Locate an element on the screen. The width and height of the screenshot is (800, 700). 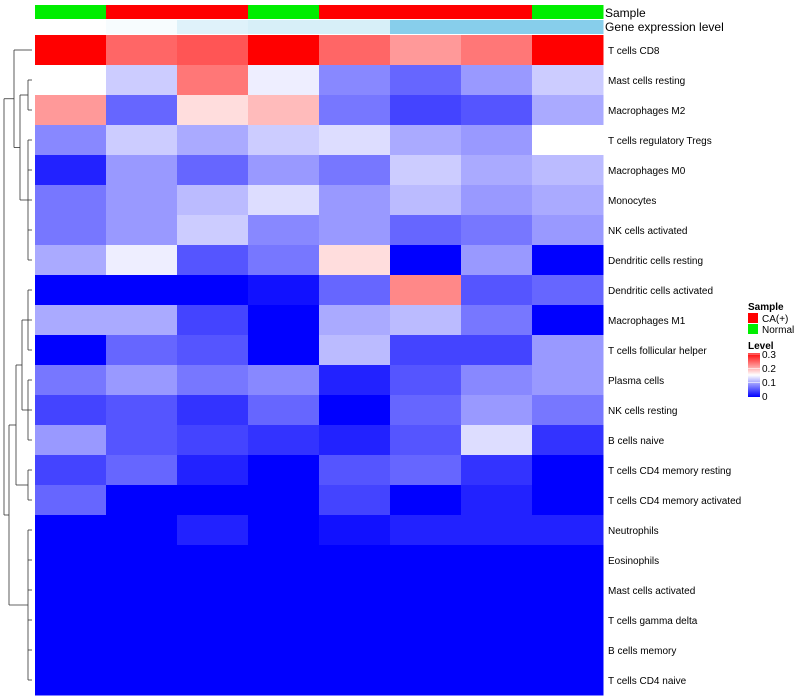
legend-tick-0: 0 is located at coordinates (765, 397).